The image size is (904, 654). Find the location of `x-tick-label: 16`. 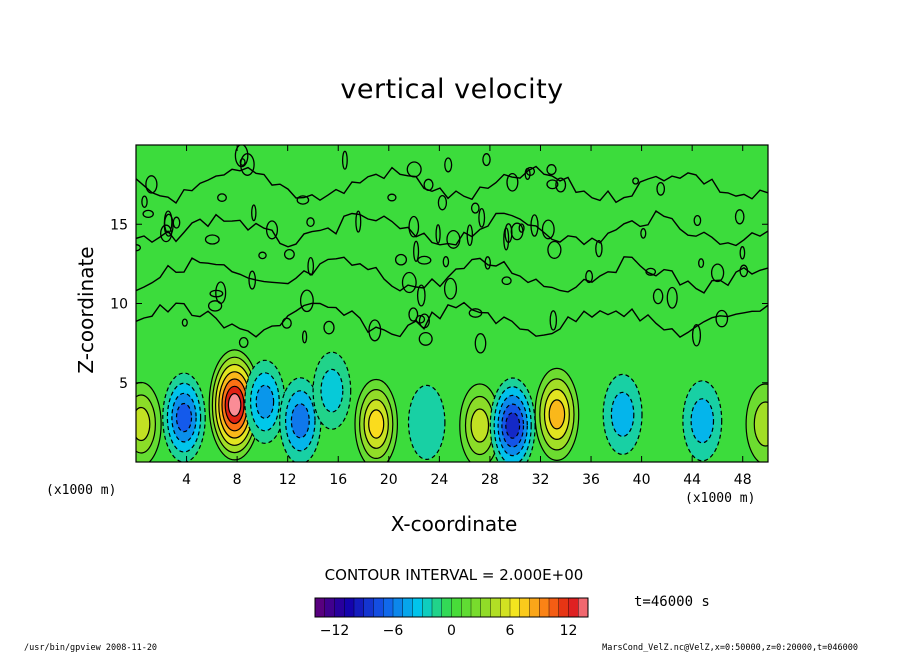

x-tick-label: 16 is located at coordinates (338, 480).